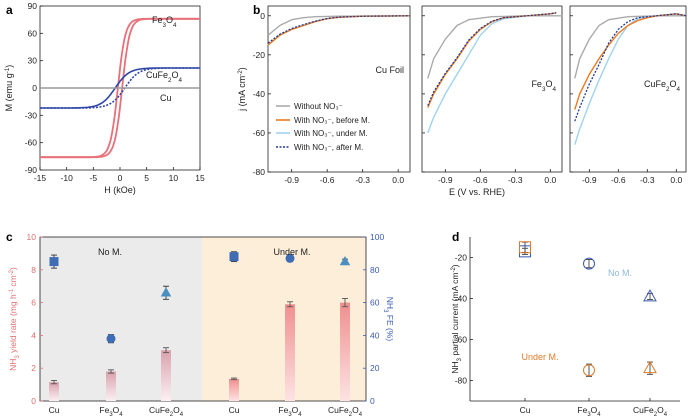 The height and width of the screenshot is (419, 688). I want to click on panel-a-xlabel: H (kOe), so click(120, 190).